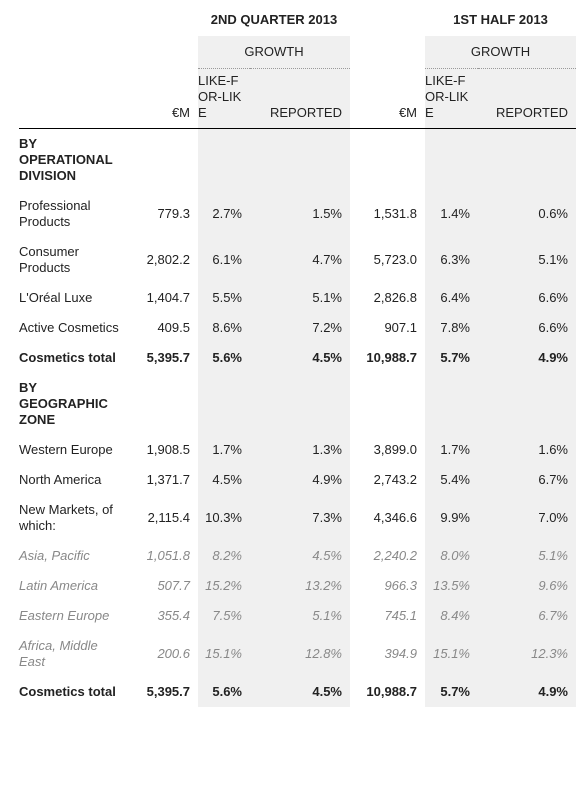 The image size is (588, 791). What do you see at coordinates (224, 298) in the screenshot?
I see `cell-value: 5.5%` at bounding box center [224, 298].